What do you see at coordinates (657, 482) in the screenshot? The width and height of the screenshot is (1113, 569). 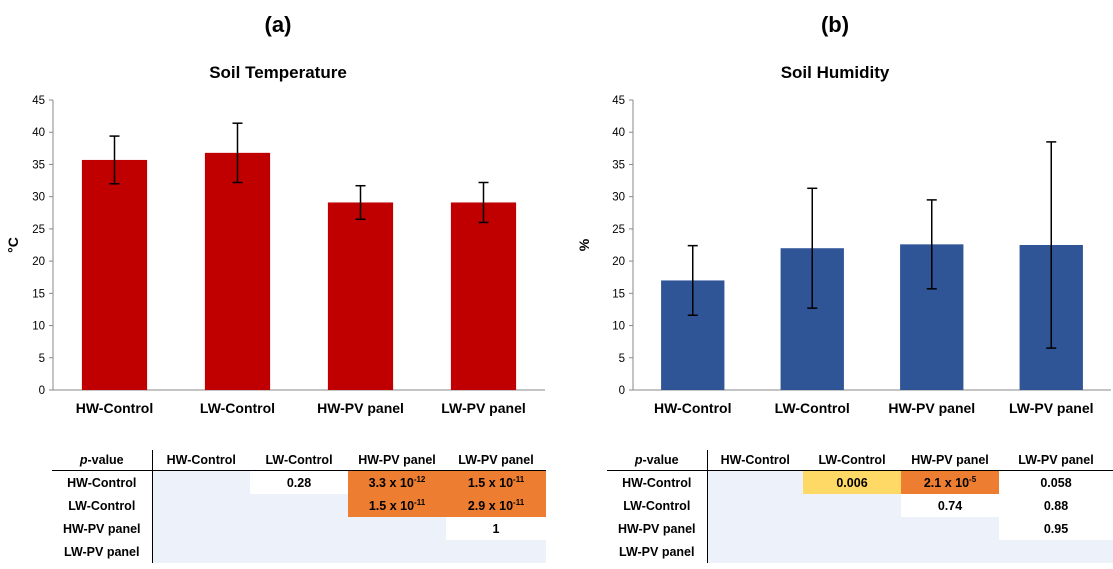 I see `row-header: HW-Control` at bounding box center [657, 482].